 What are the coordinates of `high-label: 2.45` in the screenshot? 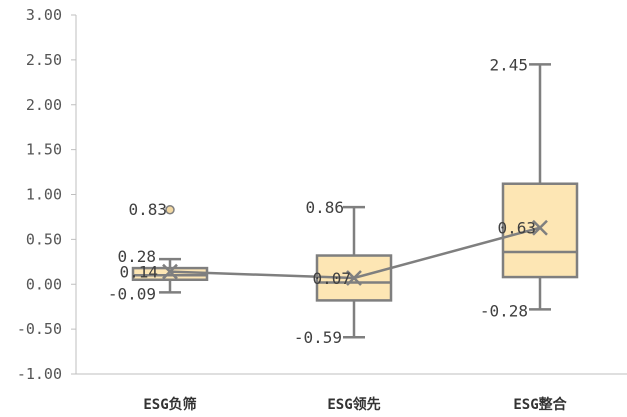 It's located at (508, 64).